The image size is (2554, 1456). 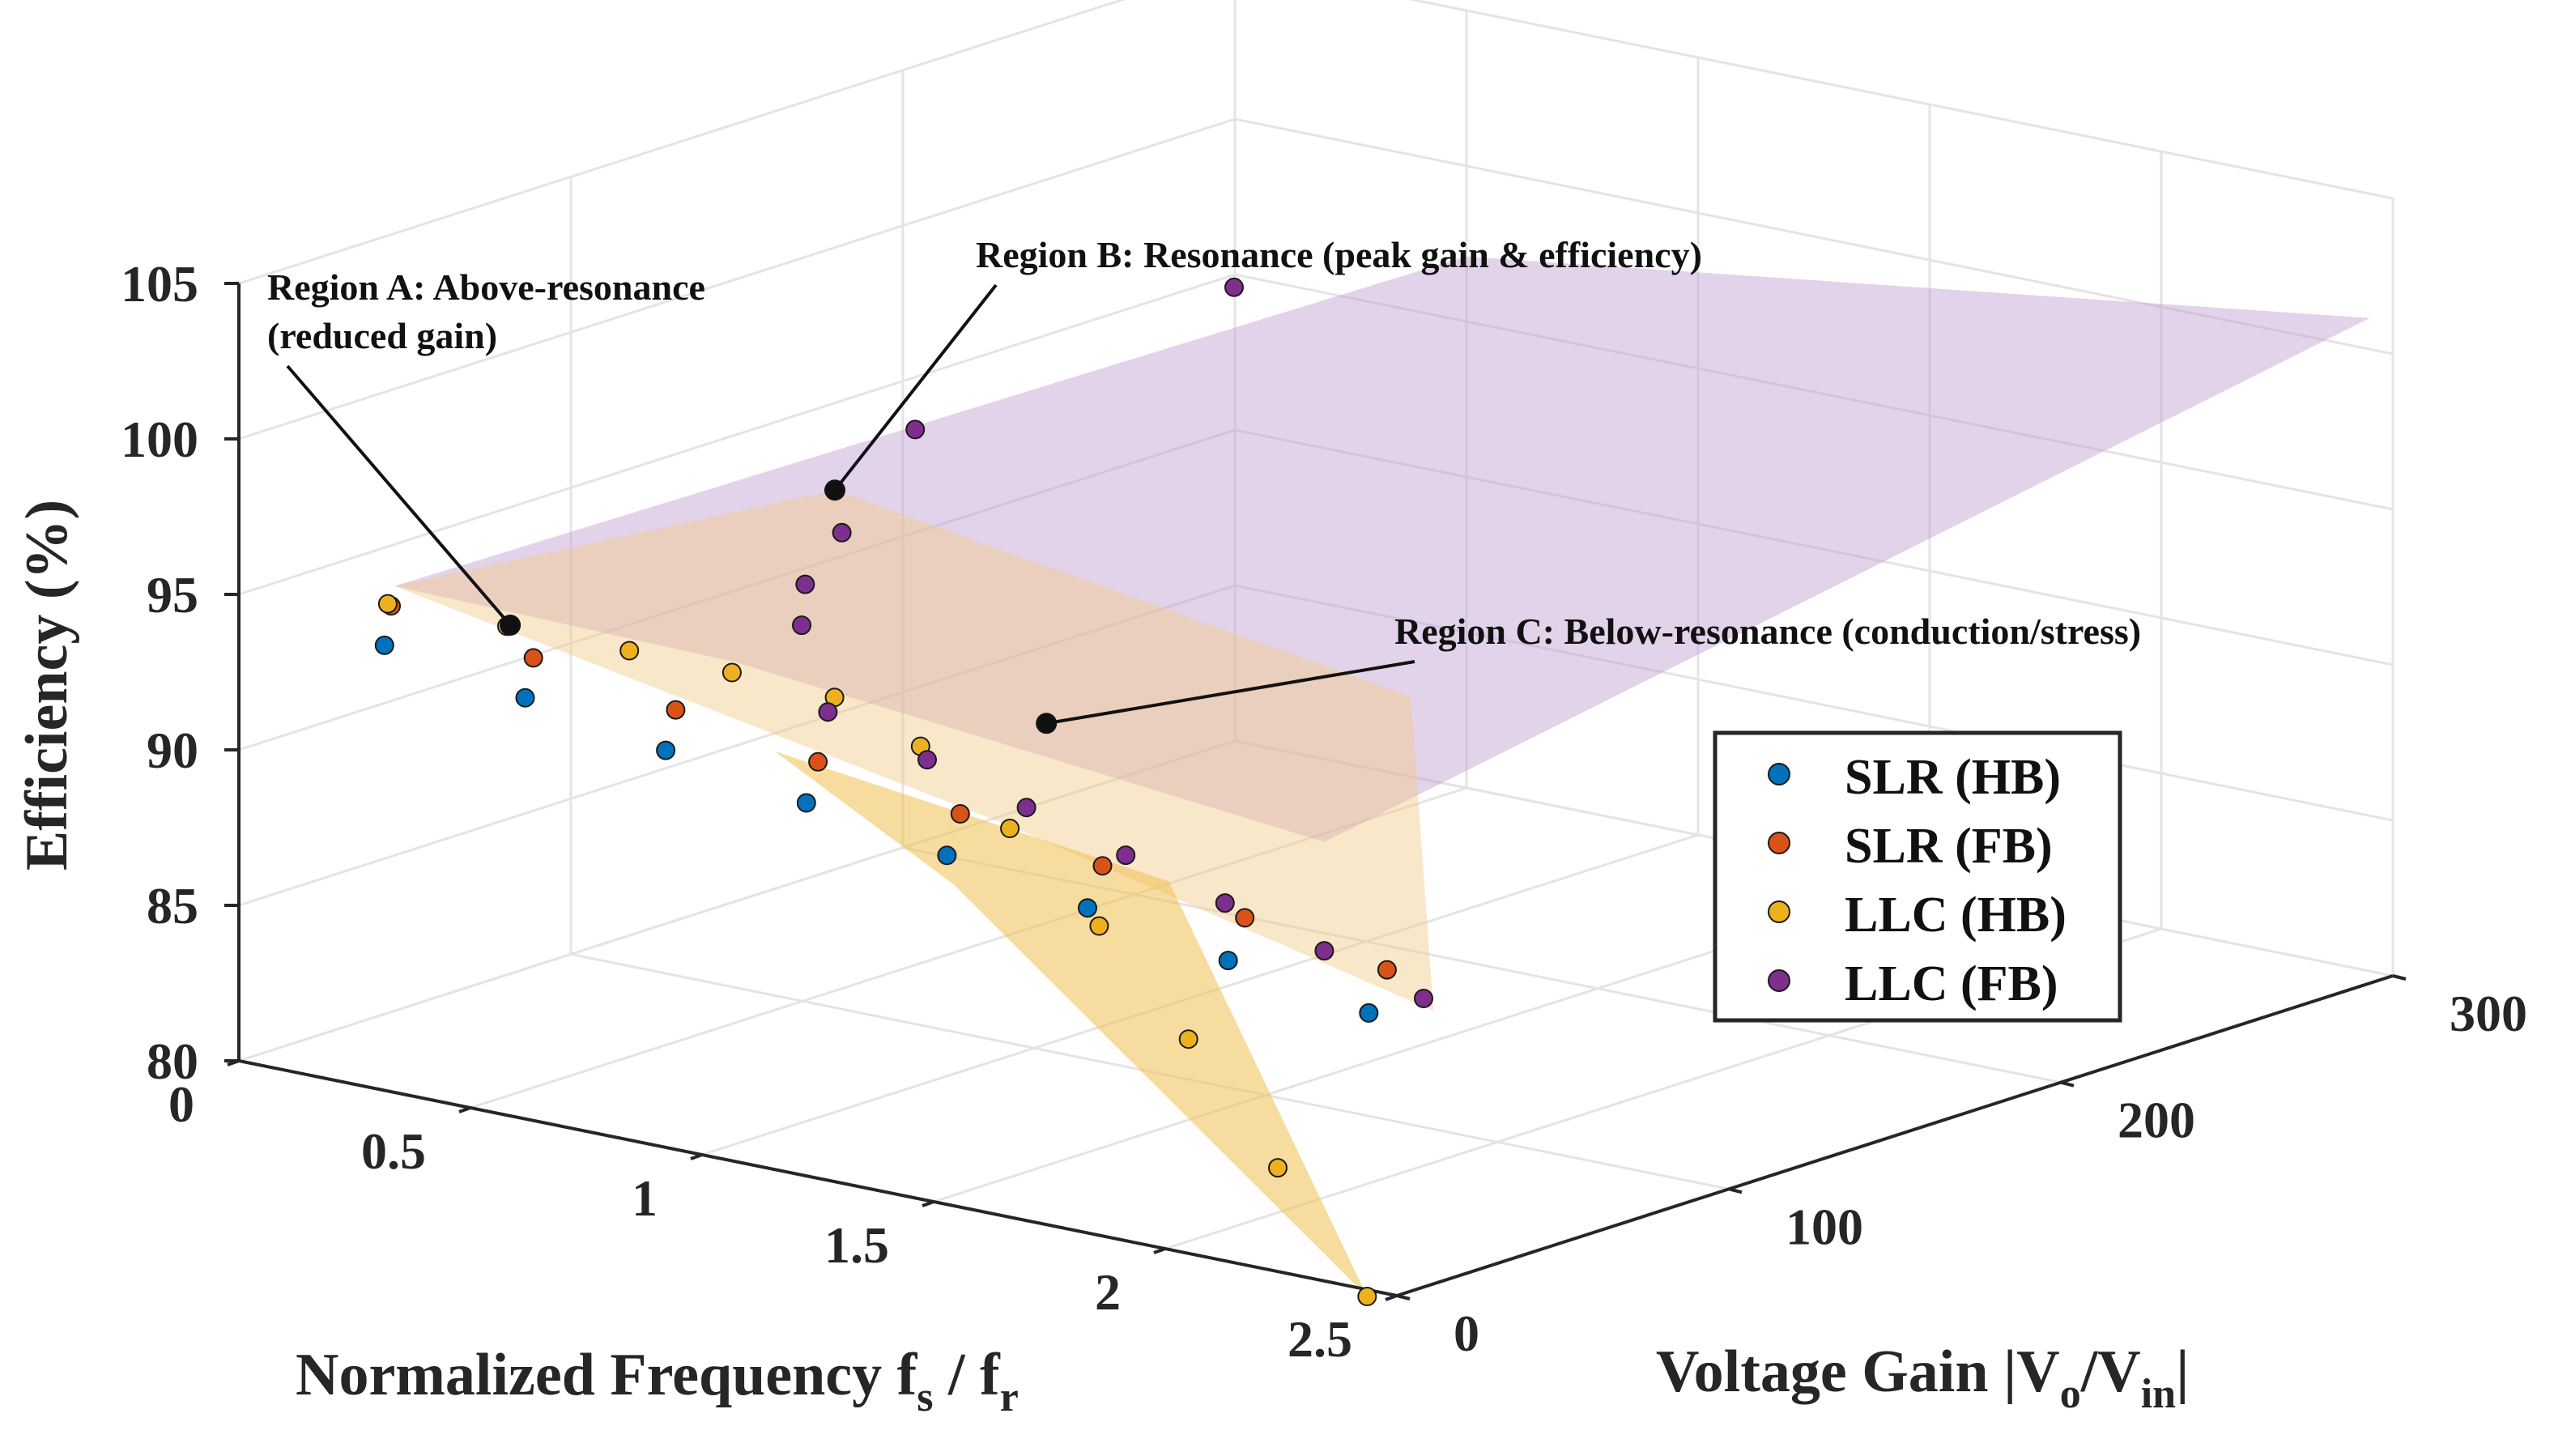 I want to click on series-llc-fb, so click(x=1113, y=642).